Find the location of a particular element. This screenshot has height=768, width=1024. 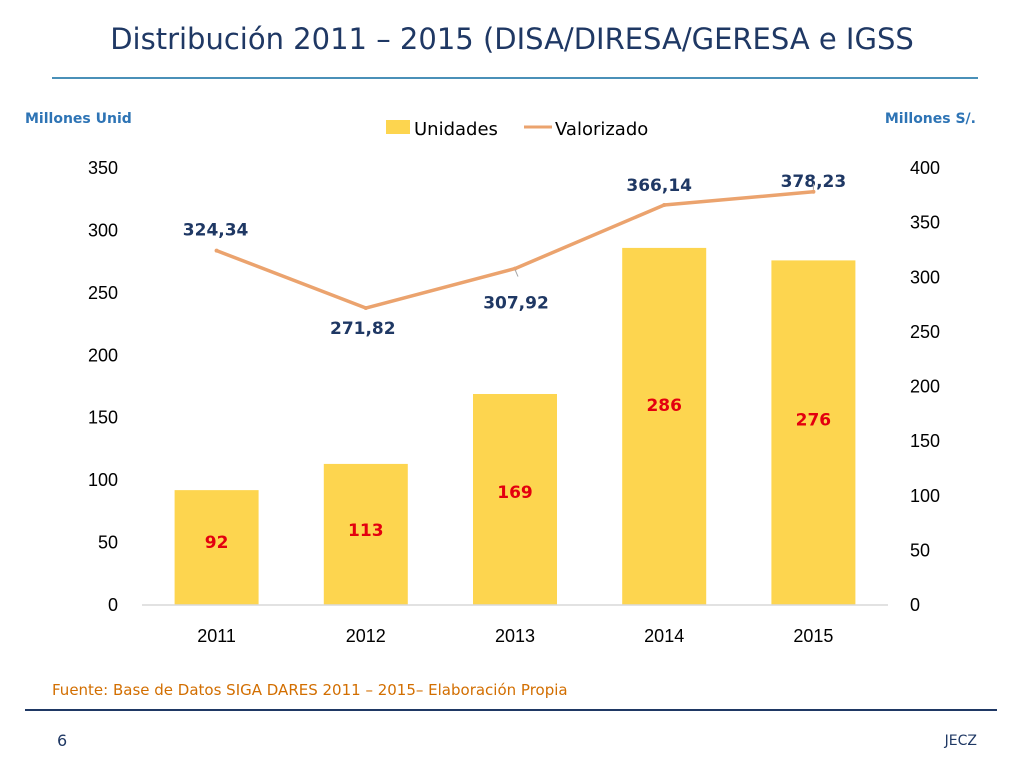

y-left-tick: 150 is located at coordinates (103, 418).